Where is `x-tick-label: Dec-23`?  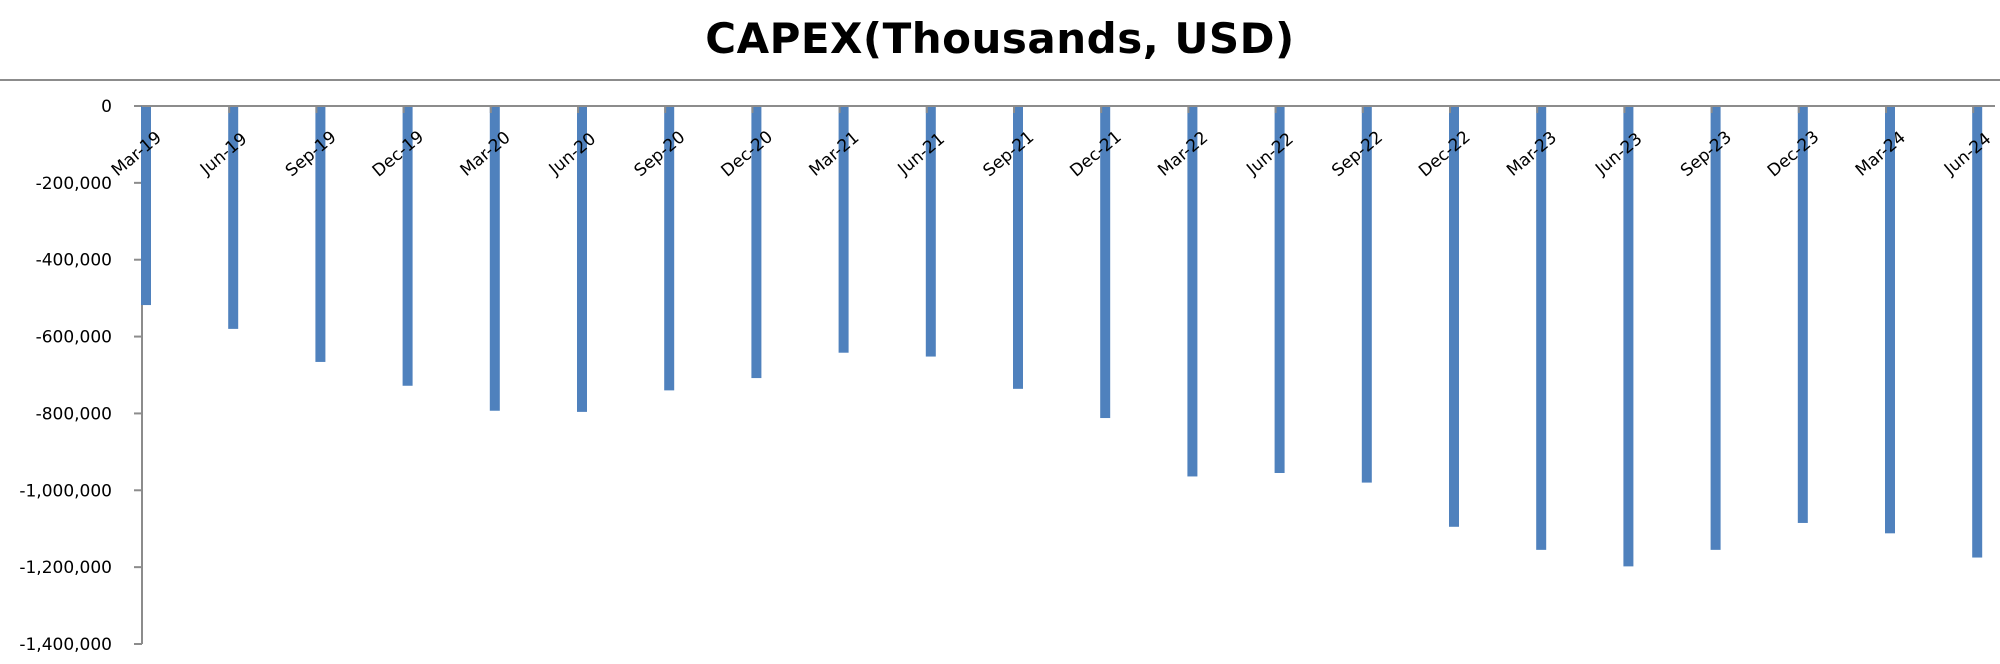
x-tick-label: Dec-23 is located at coordinates (1793, 154).